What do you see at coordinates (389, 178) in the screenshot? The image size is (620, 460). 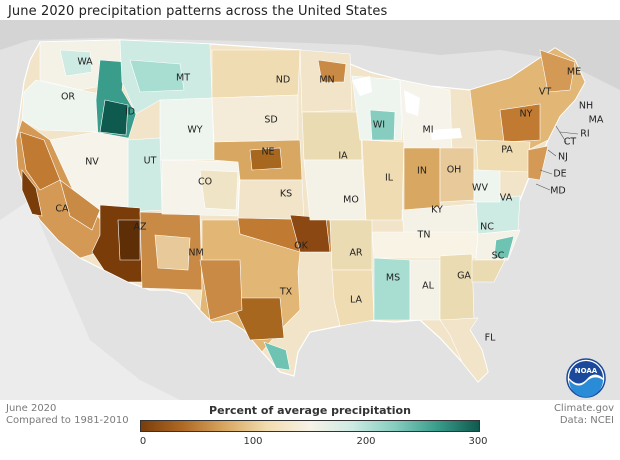 I see `state-label: IL` at bounding box center [389, 178].